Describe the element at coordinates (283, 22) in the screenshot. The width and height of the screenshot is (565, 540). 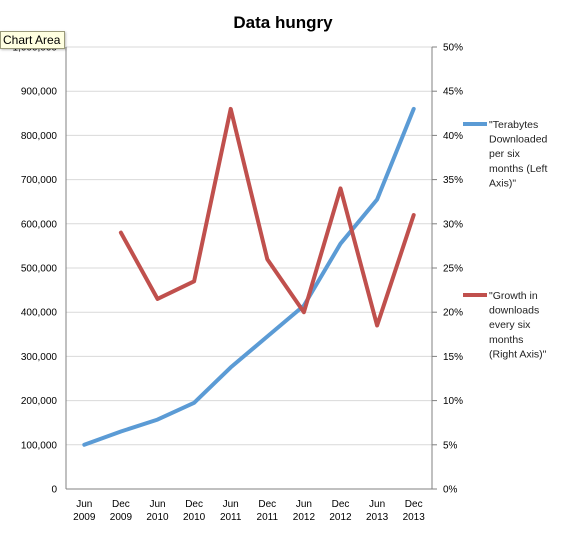
I see `chart-title: Data hungry` at that location.